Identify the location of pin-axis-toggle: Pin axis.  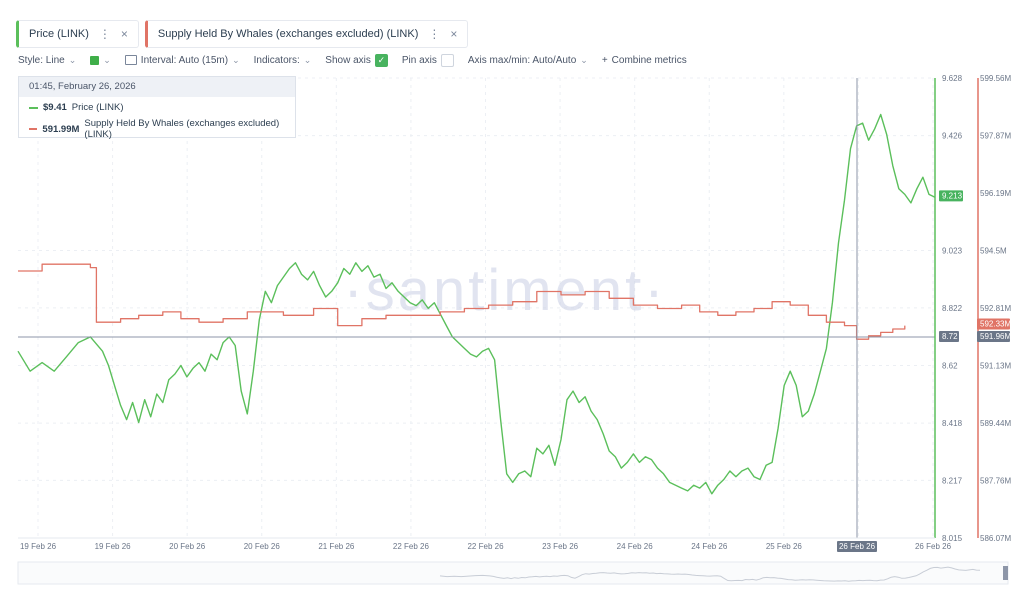
(427, 60).